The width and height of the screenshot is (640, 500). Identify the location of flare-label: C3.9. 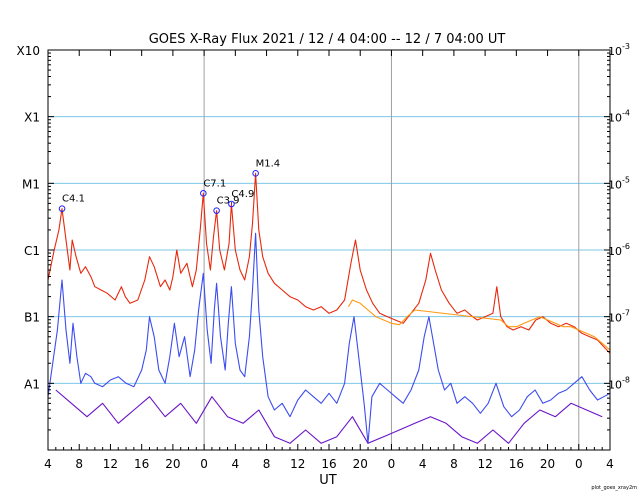
(228, 201).